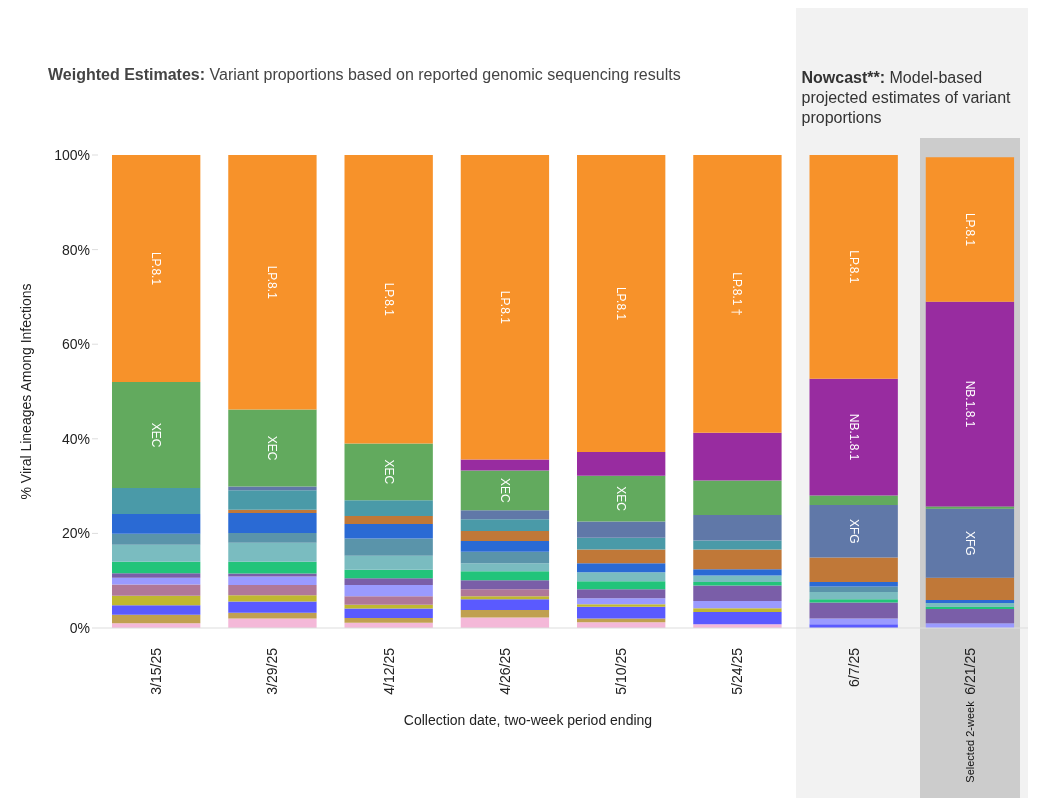  I want to click on data-label: NB.1.8.1, so click(969, 404).